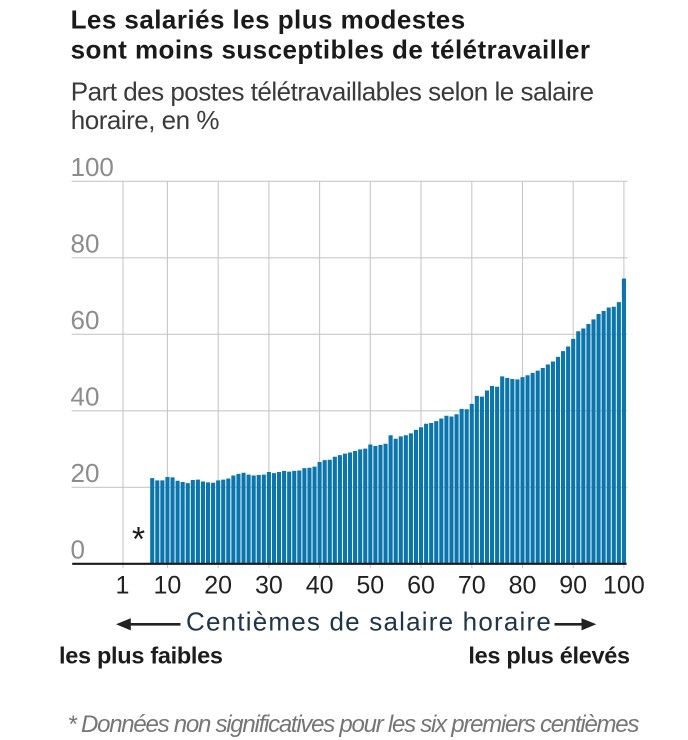 The image size is (688, 740). I want to click on svg-text: Centièmes de salaire horaire, so click(369, 621).